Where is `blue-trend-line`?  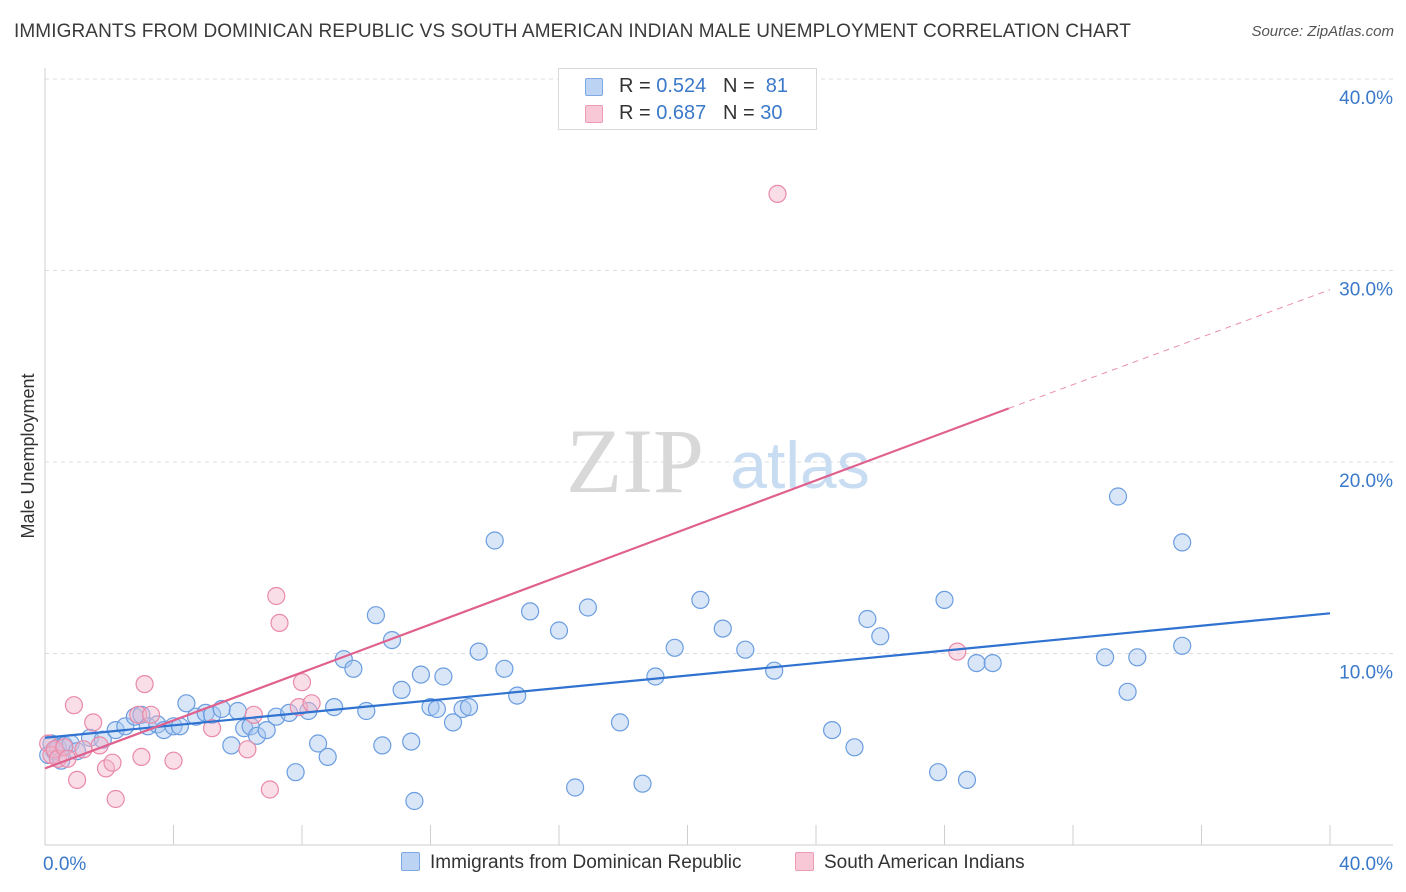 blue-trend-line is located at coordinates (687, 675).